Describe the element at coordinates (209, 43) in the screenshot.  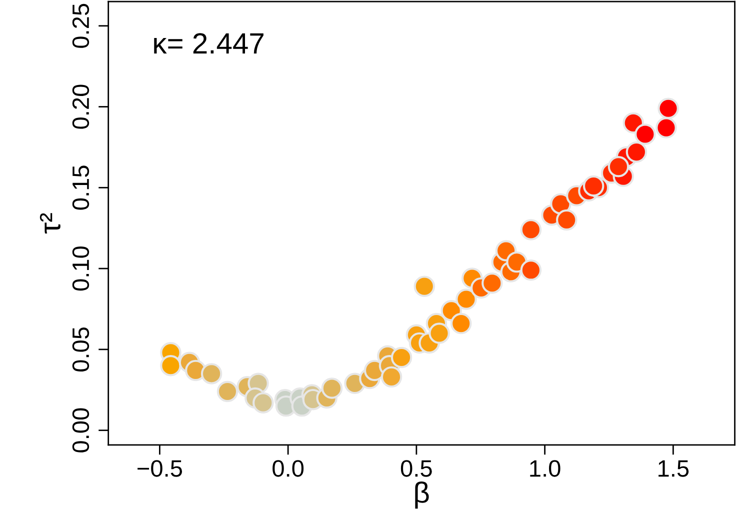
I see `annotation: κ= 2.447` at that location.